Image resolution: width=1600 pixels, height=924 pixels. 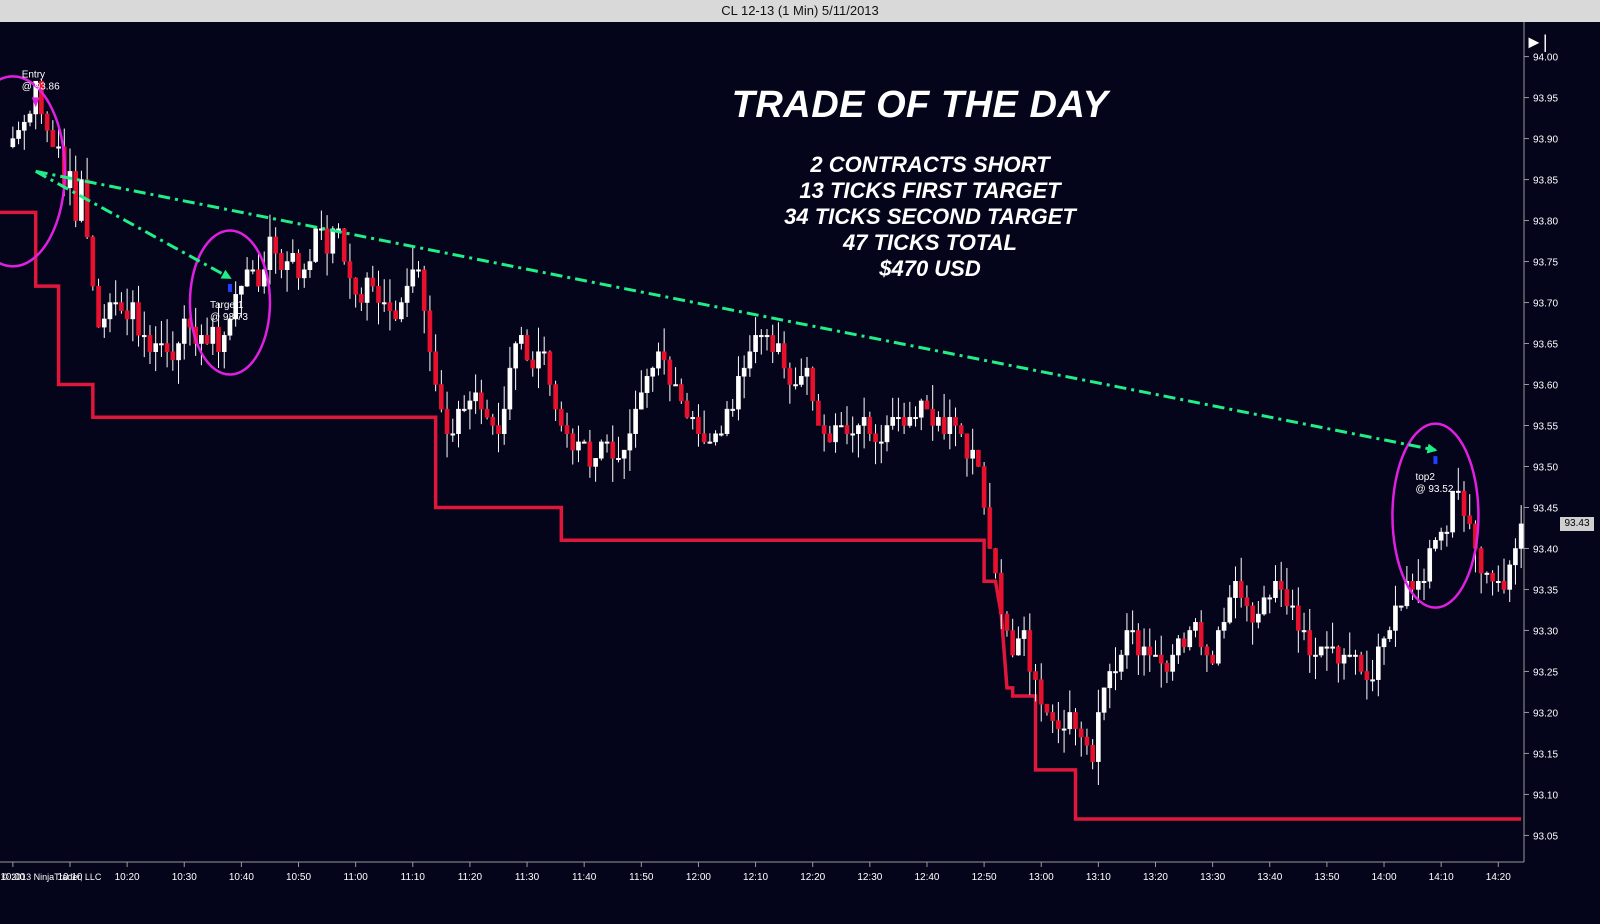 What do you see at coordinates (920, 105) in the screenshot?
I see `overlay-title: TRADE OF THE DAY` at bounding box center [920, 105].